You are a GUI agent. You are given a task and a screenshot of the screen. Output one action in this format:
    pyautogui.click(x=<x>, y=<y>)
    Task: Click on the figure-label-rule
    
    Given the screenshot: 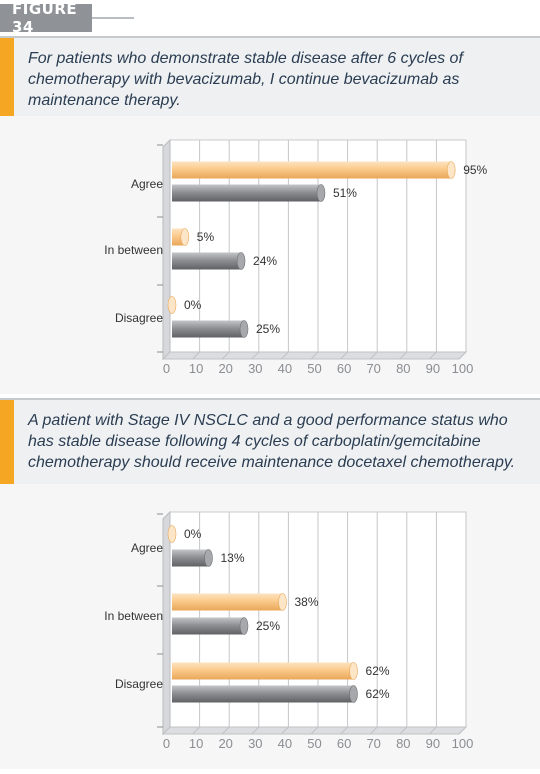 What is the action you would take?
    pyautogui.click(x=113, y=18)
    